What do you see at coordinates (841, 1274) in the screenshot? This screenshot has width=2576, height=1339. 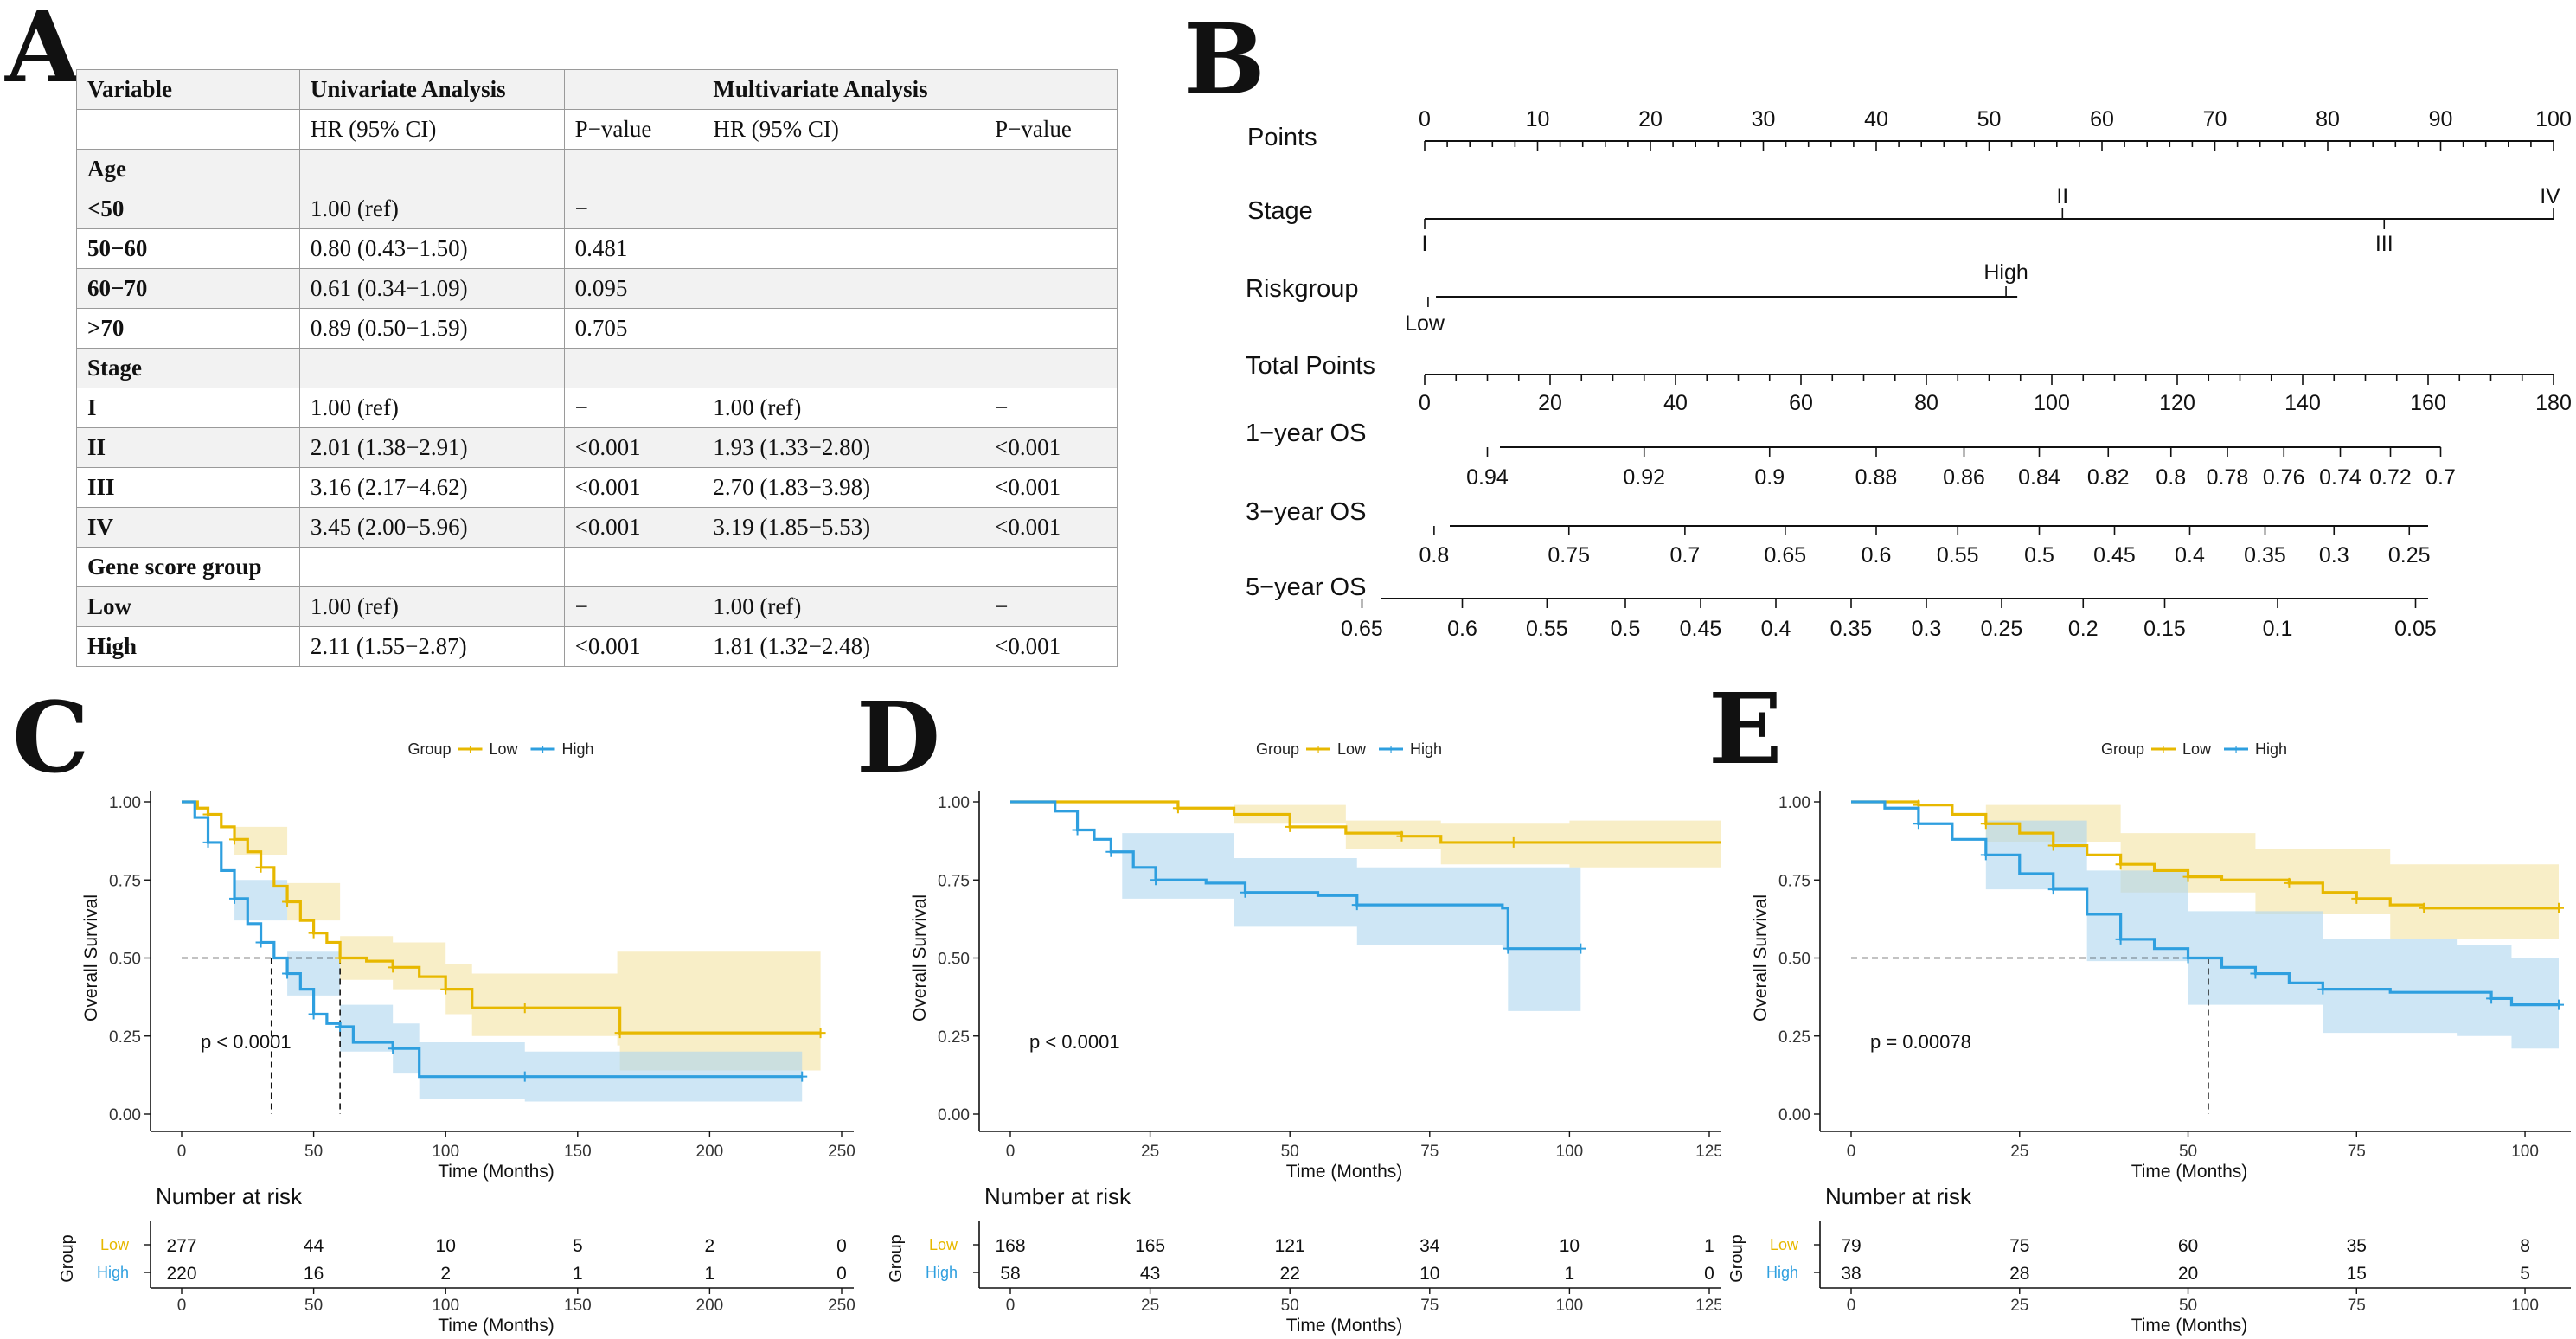 I see `risk-count-high: 0` at bounding box center [841, 1274].